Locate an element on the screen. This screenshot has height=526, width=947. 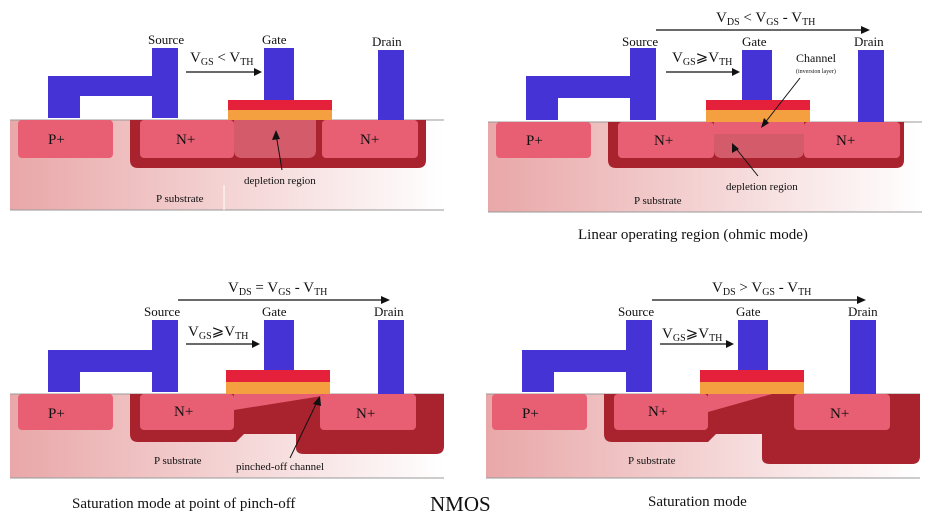
inversion-layer-label: (inversion layer) is located at coordinates (816, 71).